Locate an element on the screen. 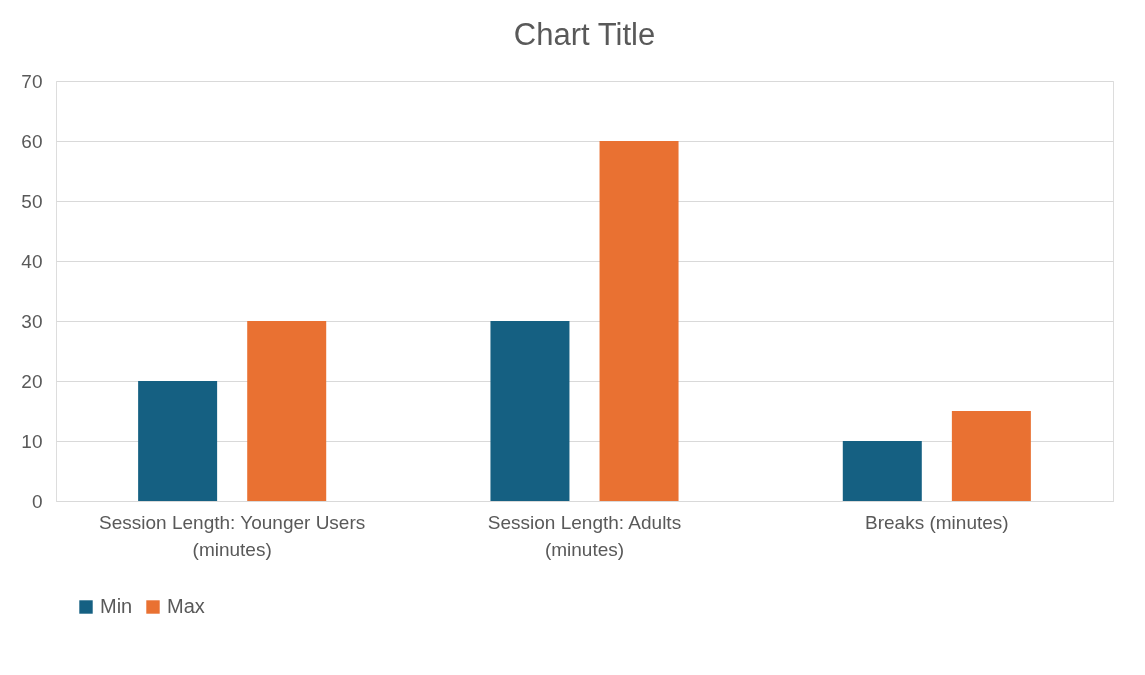 The height and width of the screenshot is (675, 1145). x-tick-label: Session Length: Adults (minutes) is located at coordinates (584, 535).